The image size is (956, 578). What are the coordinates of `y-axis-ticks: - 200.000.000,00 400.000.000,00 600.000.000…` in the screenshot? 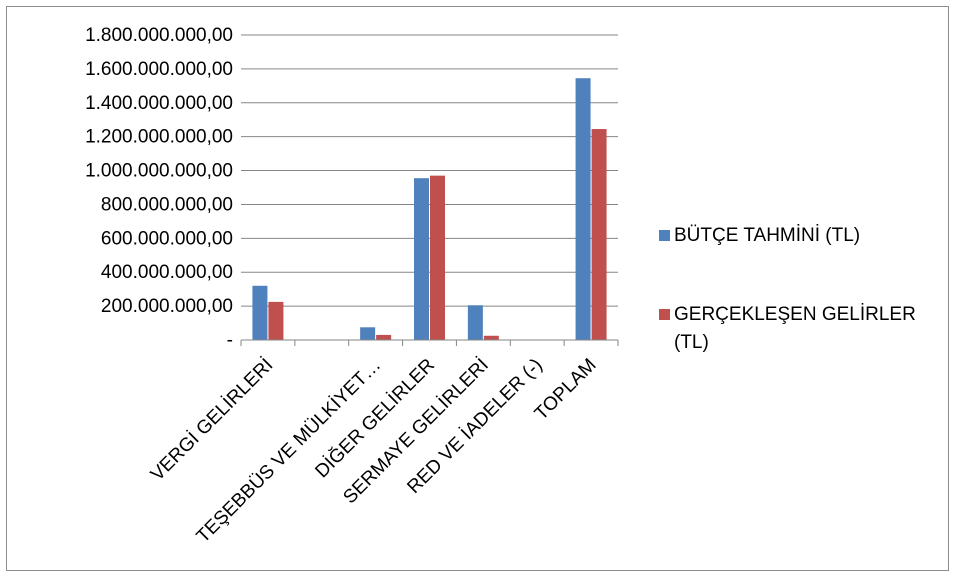 It's located at (159, 188).